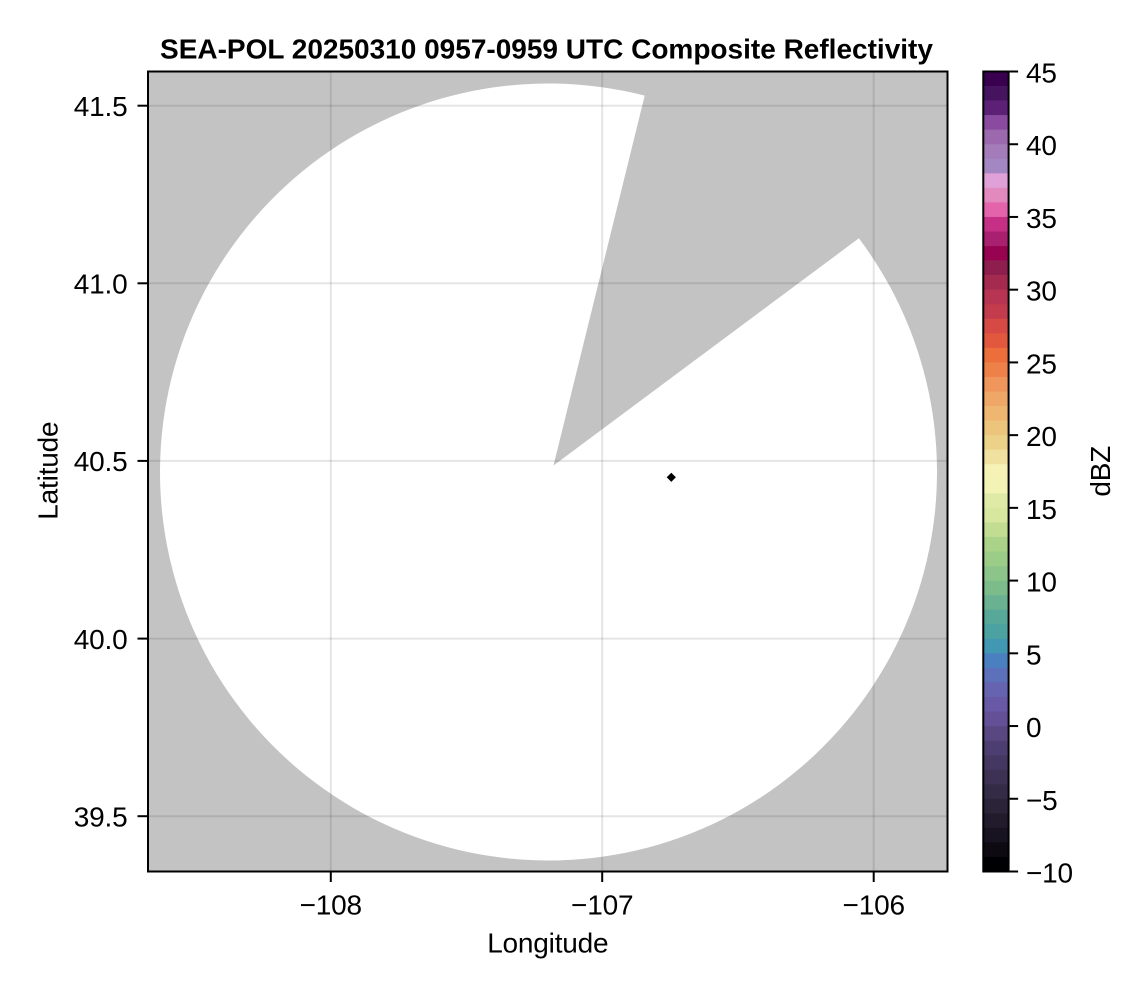 This screenshot has height=995, width=1146. I want to click on svg-text: Latitude, so click(48, 471).